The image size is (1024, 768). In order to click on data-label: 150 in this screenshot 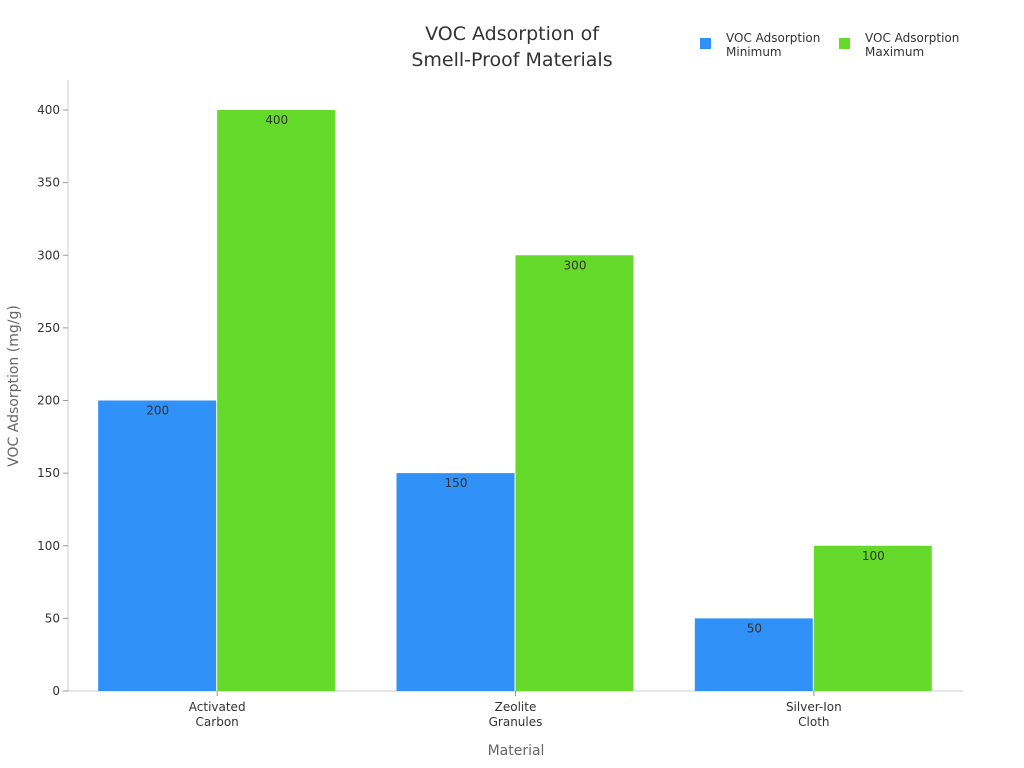, I will do `click(456, 483)`.